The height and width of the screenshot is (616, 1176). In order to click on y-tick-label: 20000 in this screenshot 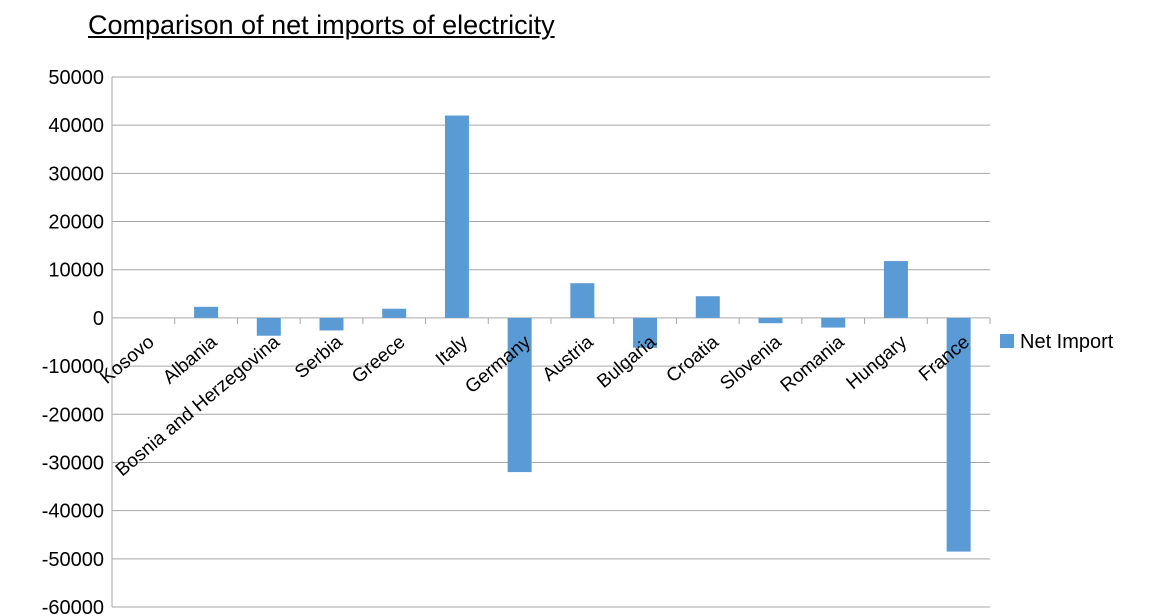, I will do `click(76, 223)`.